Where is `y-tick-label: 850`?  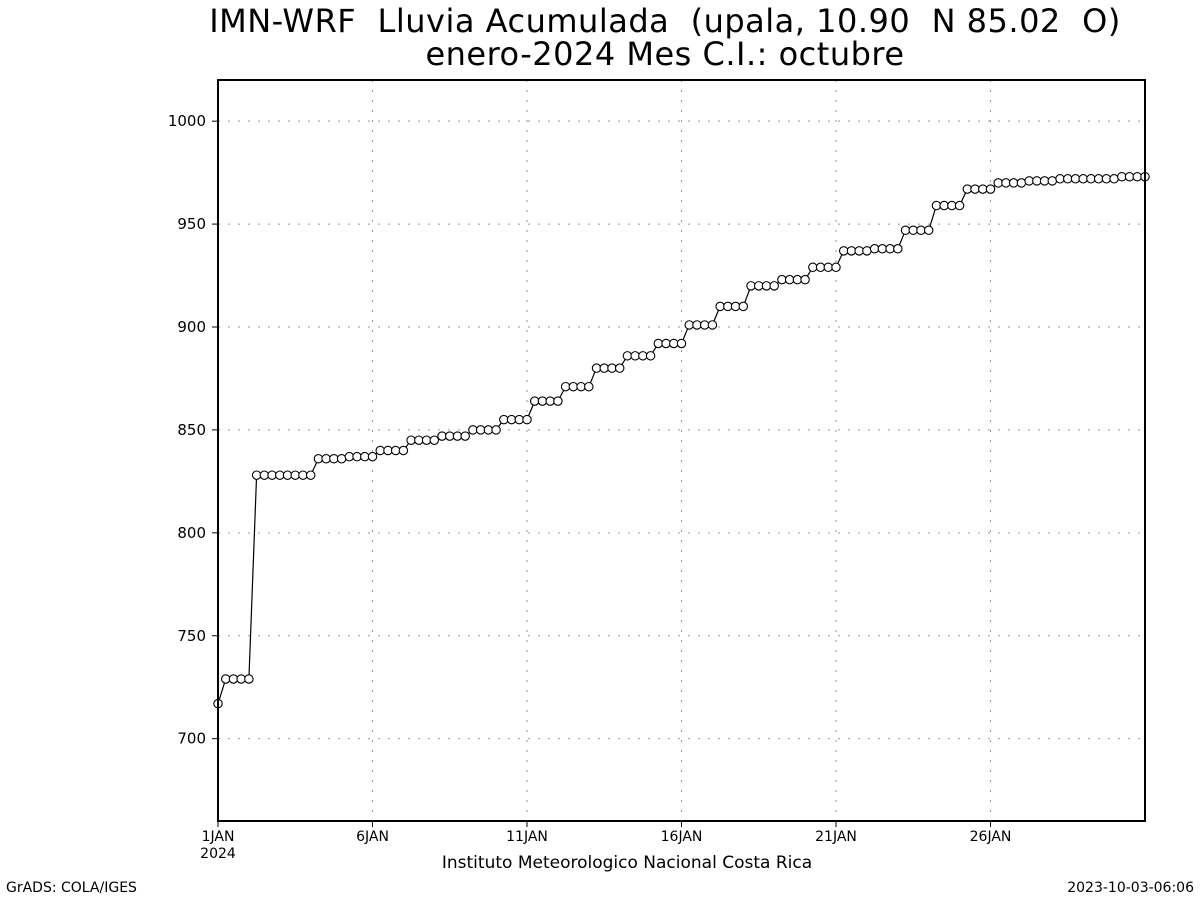 y-tick-label: 850 is located at coordinates (191, 430).